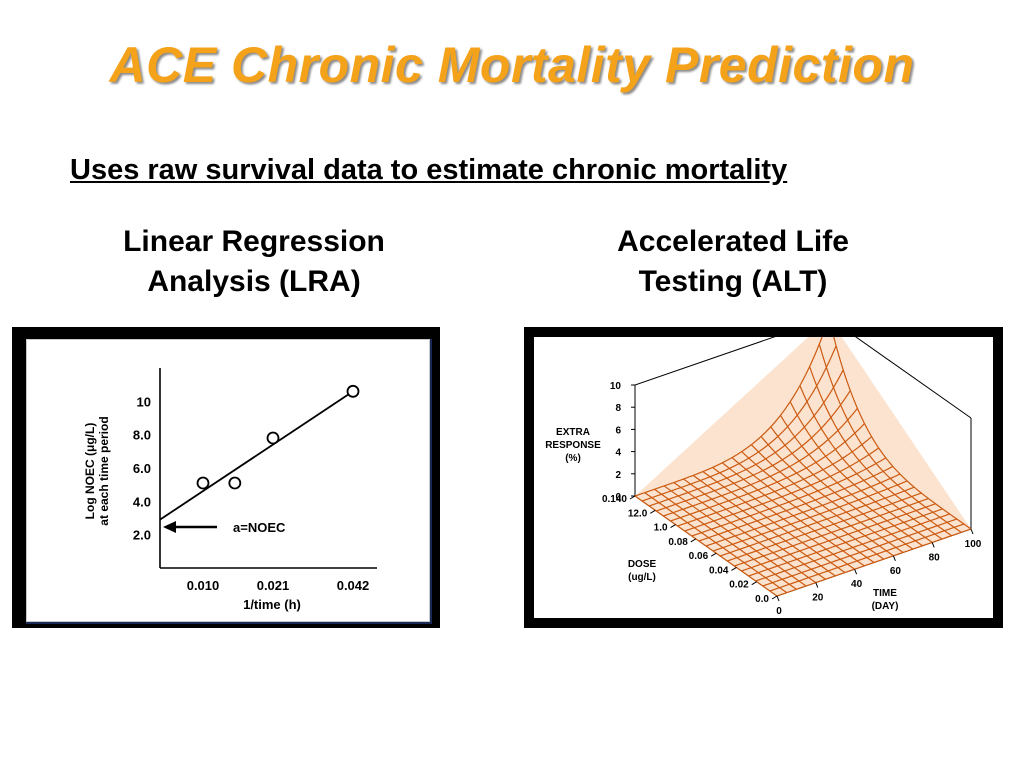  What do you see at coordinates (618, 475) in the screenshot?
I see `alt-z-tick-label: 2` at bounding box center [618, 475].